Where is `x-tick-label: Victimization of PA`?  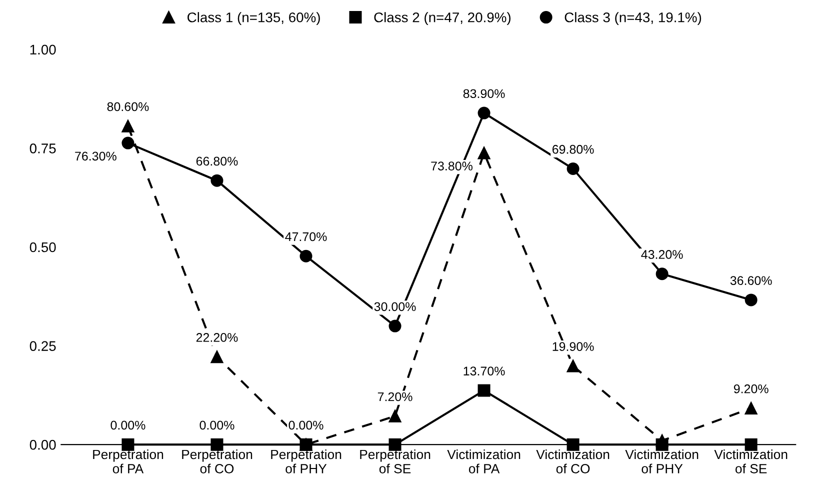 x-tick-label: Victimization of PA is located at coordinates (483, 461).